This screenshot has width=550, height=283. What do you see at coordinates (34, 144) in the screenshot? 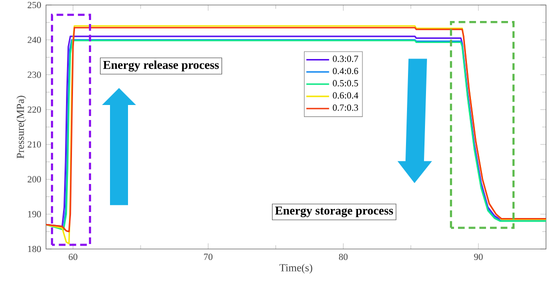
I see `y-tick-label: 210` at bounding box center [34, 144].